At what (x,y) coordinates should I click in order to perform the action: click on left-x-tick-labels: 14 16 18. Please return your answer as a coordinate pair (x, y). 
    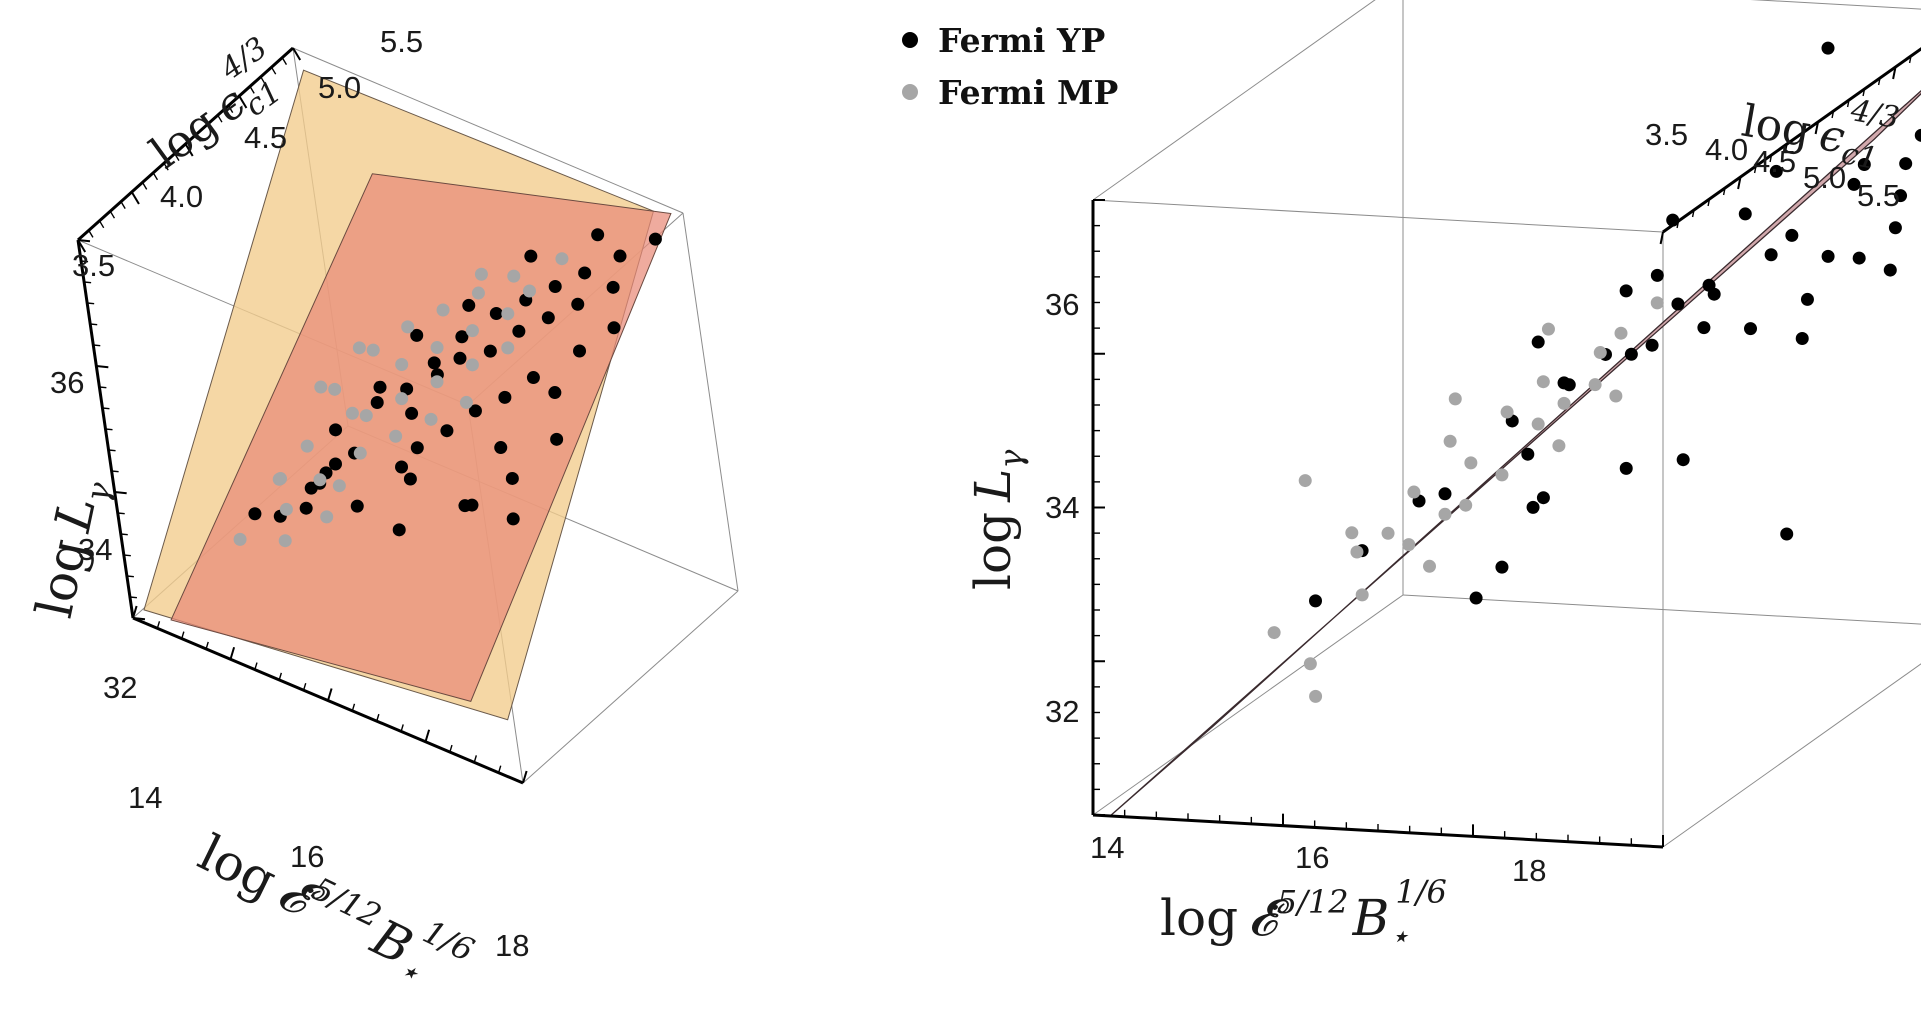
    Looking at the image, I should click on (328, 871).